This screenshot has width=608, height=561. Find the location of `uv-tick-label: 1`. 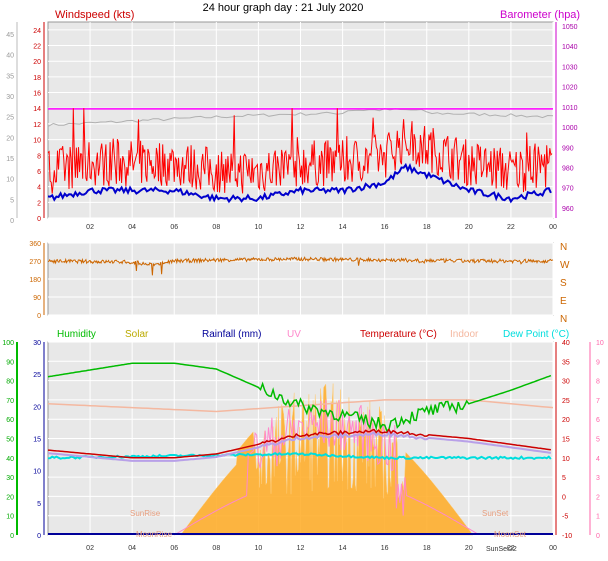

uv-tick-label: 1 is located at coordinates (598, 517).